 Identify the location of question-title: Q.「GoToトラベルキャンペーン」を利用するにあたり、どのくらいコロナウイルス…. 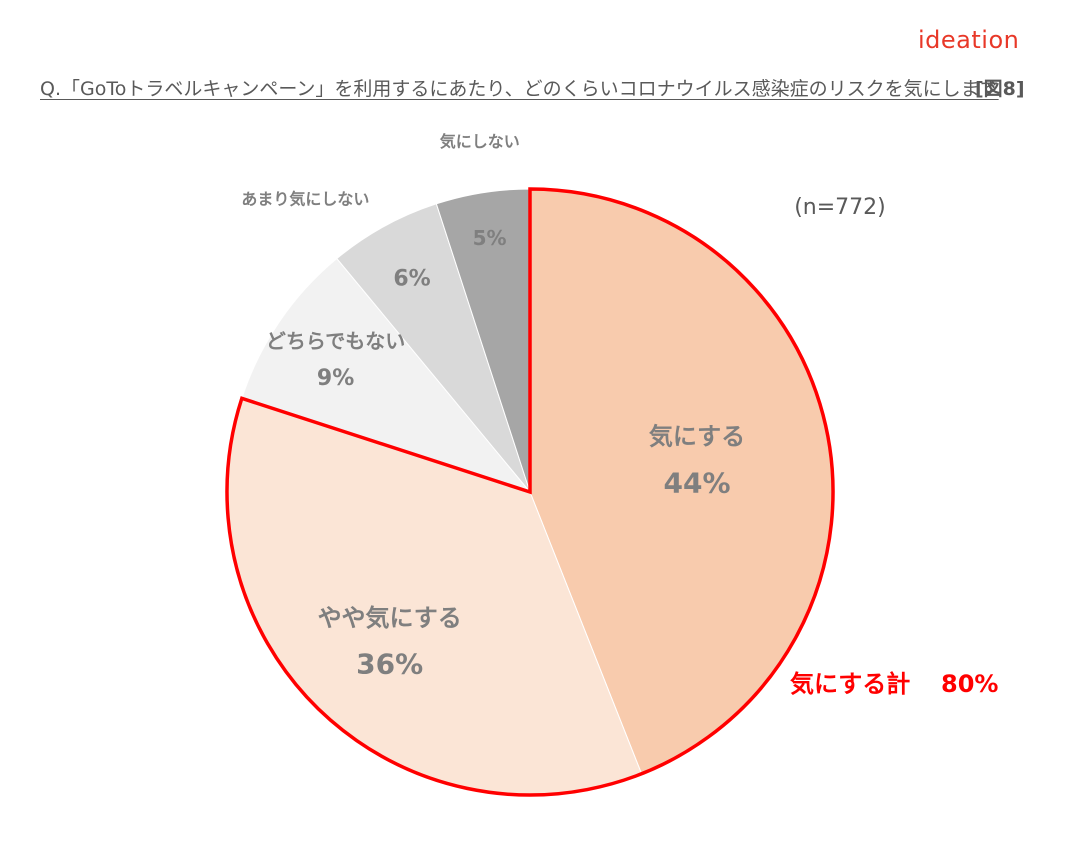
(519, 89).